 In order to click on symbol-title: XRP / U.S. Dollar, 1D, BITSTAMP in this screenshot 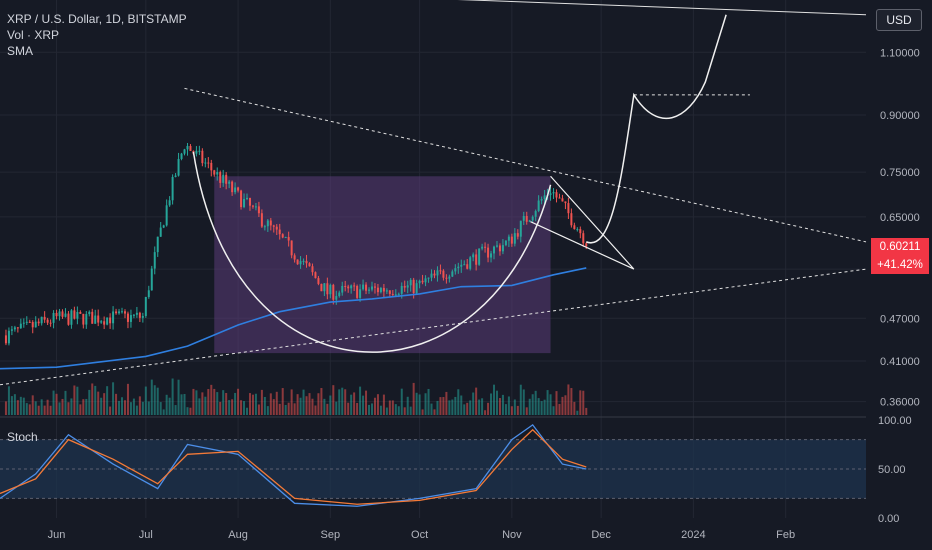, I will do `click(97, 19)`.